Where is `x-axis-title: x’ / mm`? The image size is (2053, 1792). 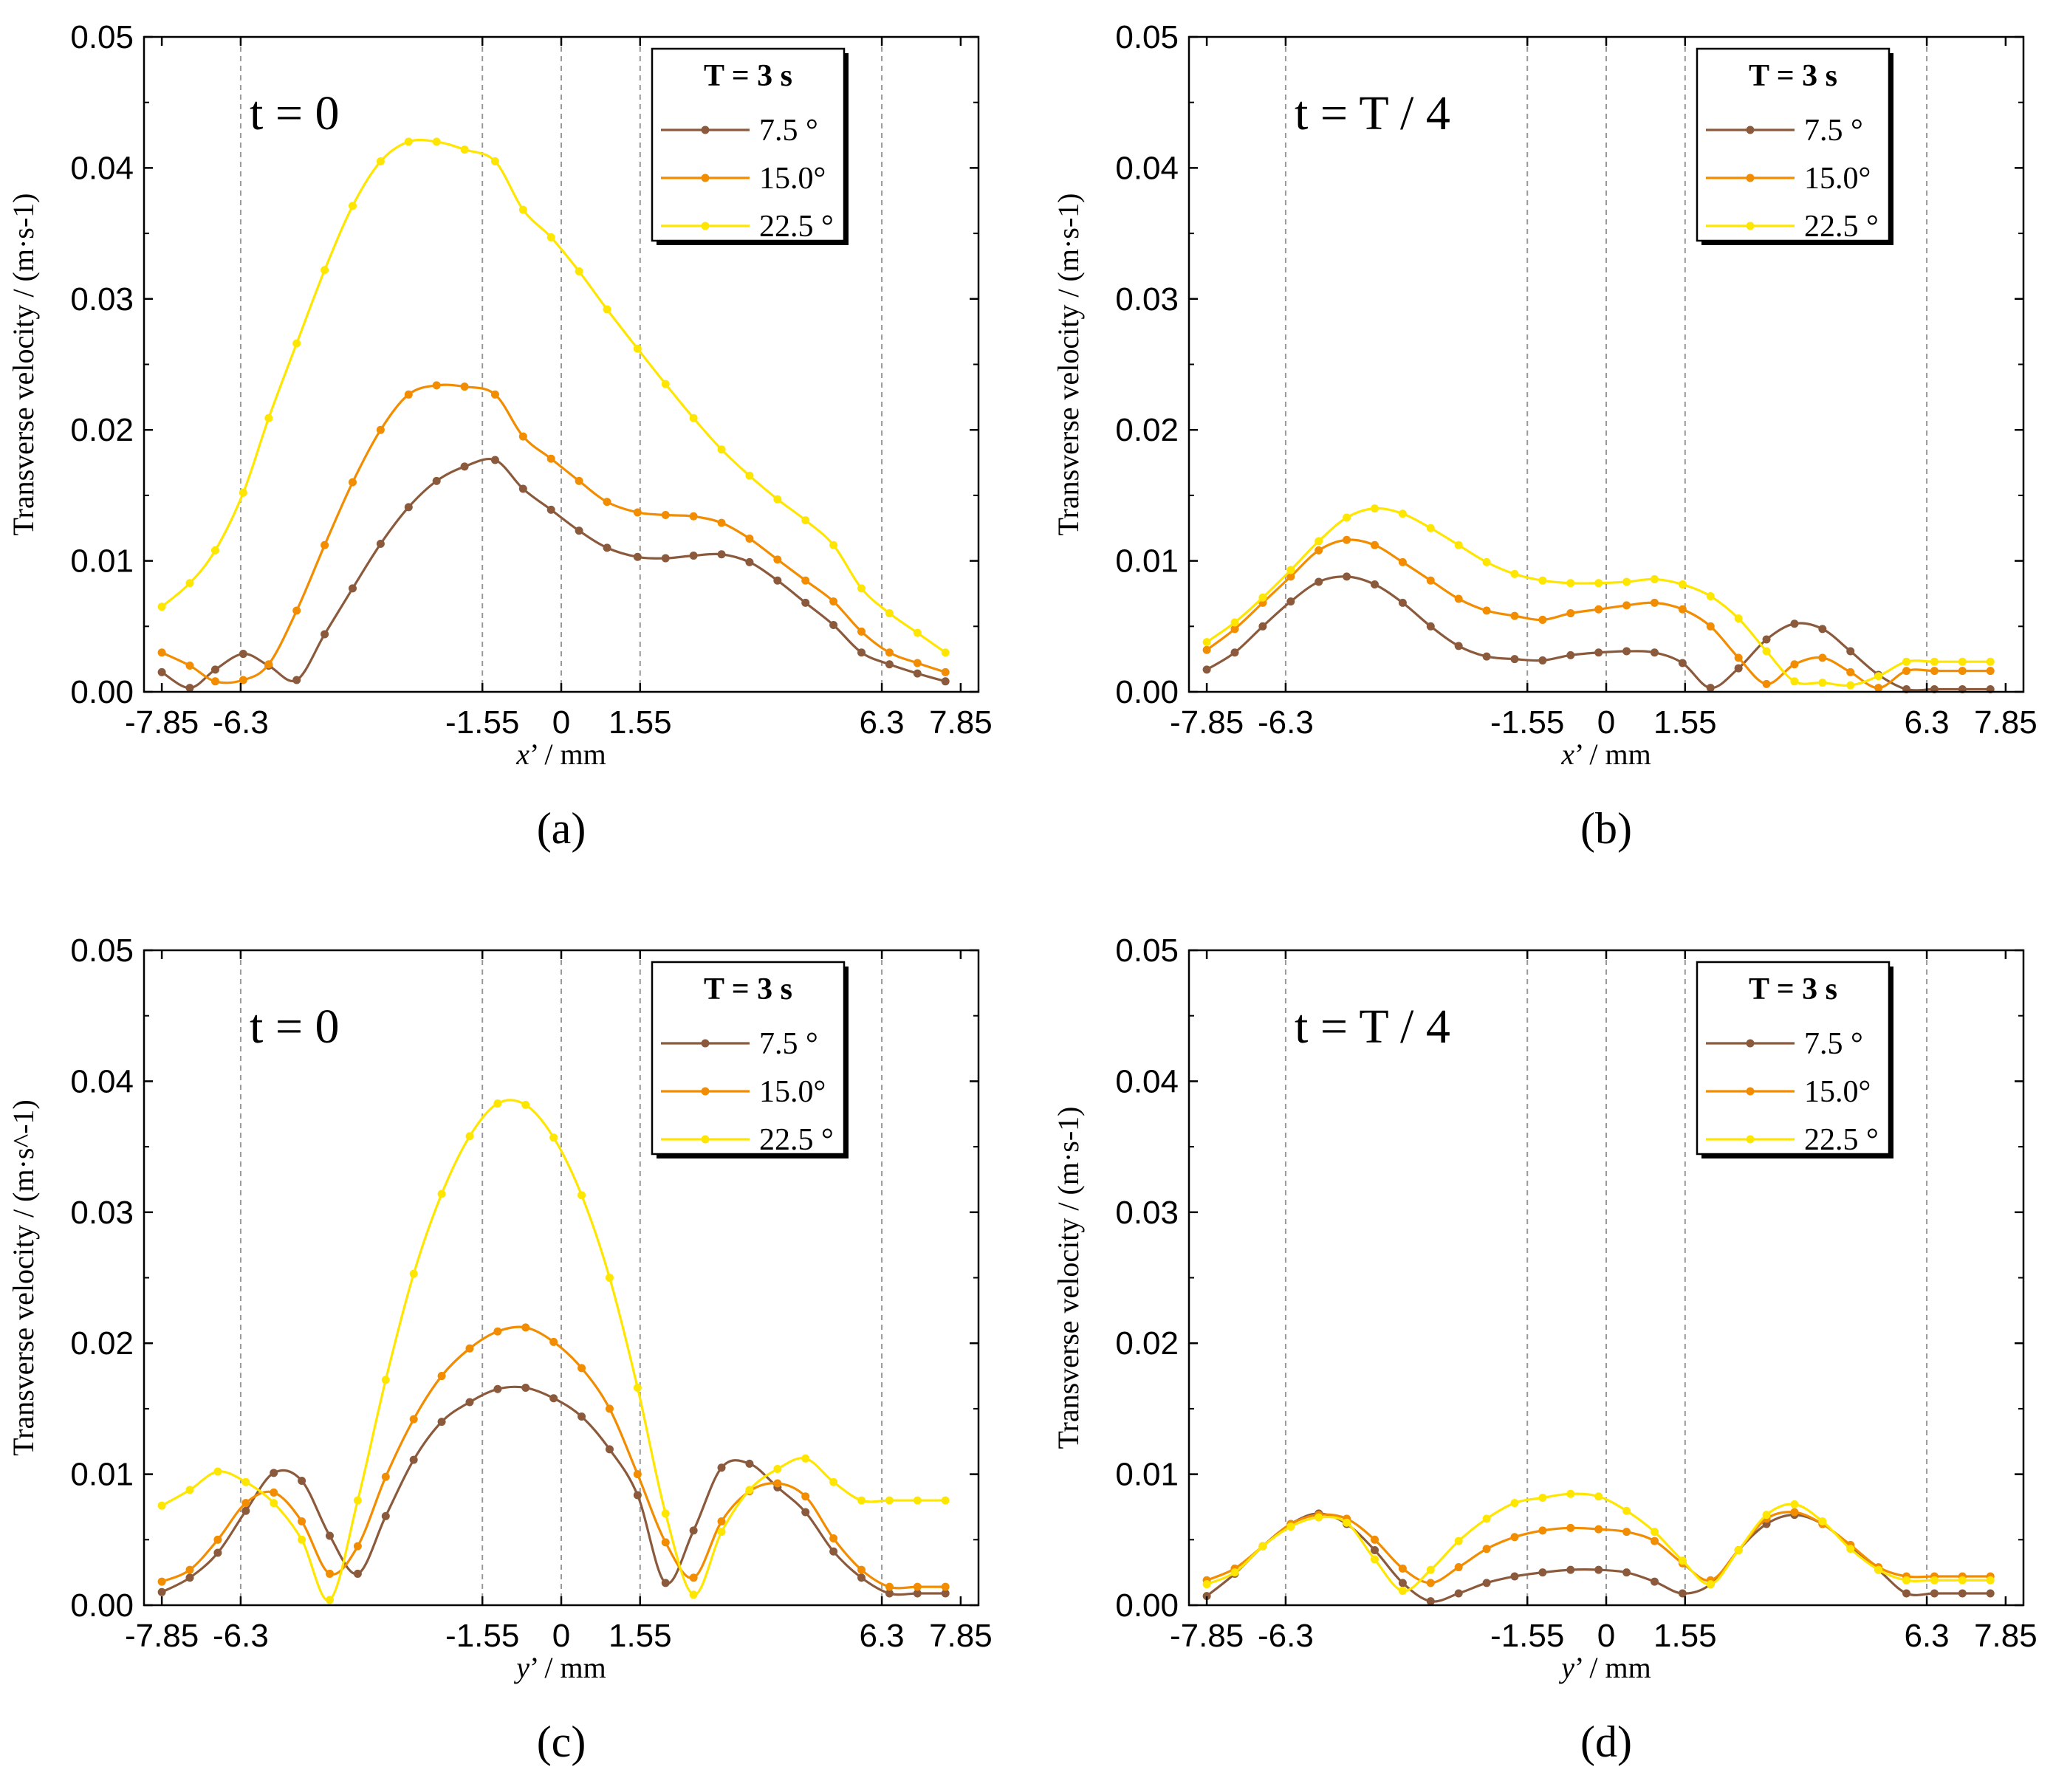
x-axis-title: x’ / mm is located at coordinates (560, 754).